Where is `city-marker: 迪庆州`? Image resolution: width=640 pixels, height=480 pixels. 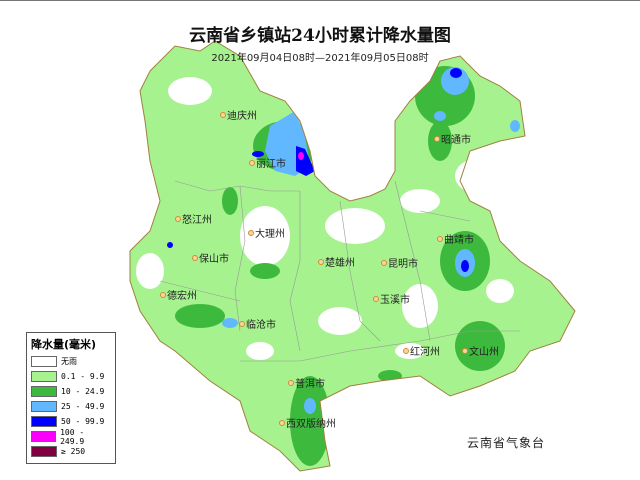
city-marker: 迪庆州 is located at coordinates (238, 114).